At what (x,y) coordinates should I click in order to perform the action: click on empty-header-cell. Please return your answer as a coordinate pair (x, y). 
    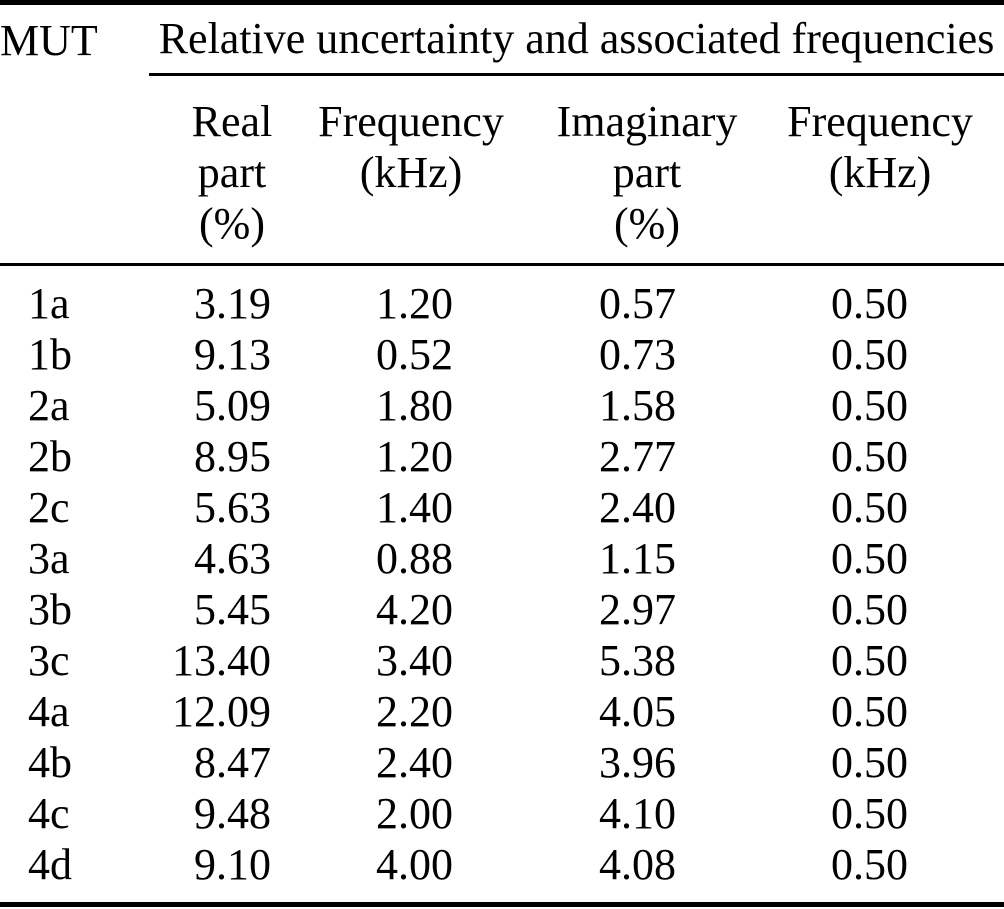
    Looking at the image, I should click on (74, 171).